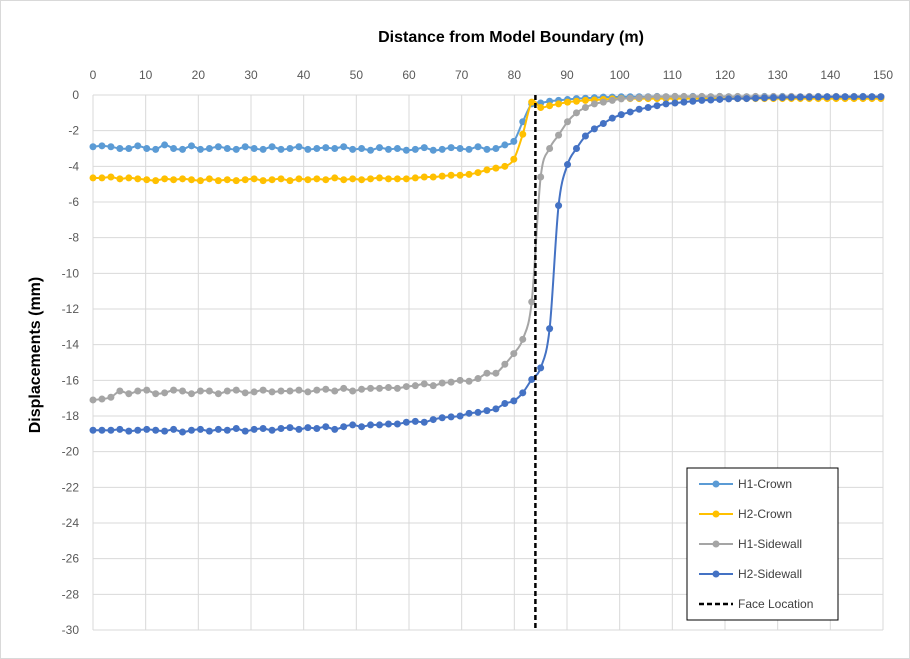  What do you see at coordinates (71, 345) in the screenshot?
I see `y-tick-label: -14` at bounding box center [71, 345].